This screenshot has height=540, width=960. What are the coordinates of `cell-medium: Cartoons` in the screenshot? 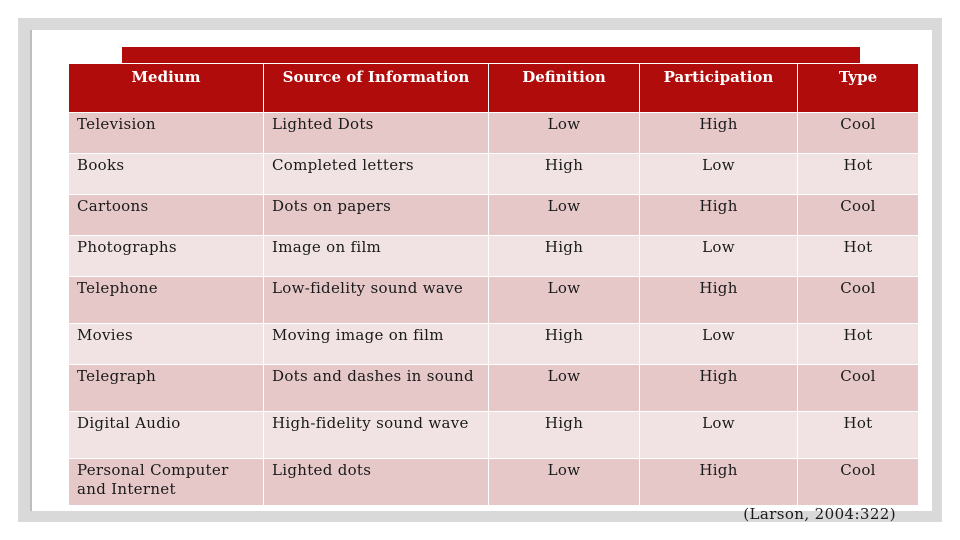 It's located at (166, 215).